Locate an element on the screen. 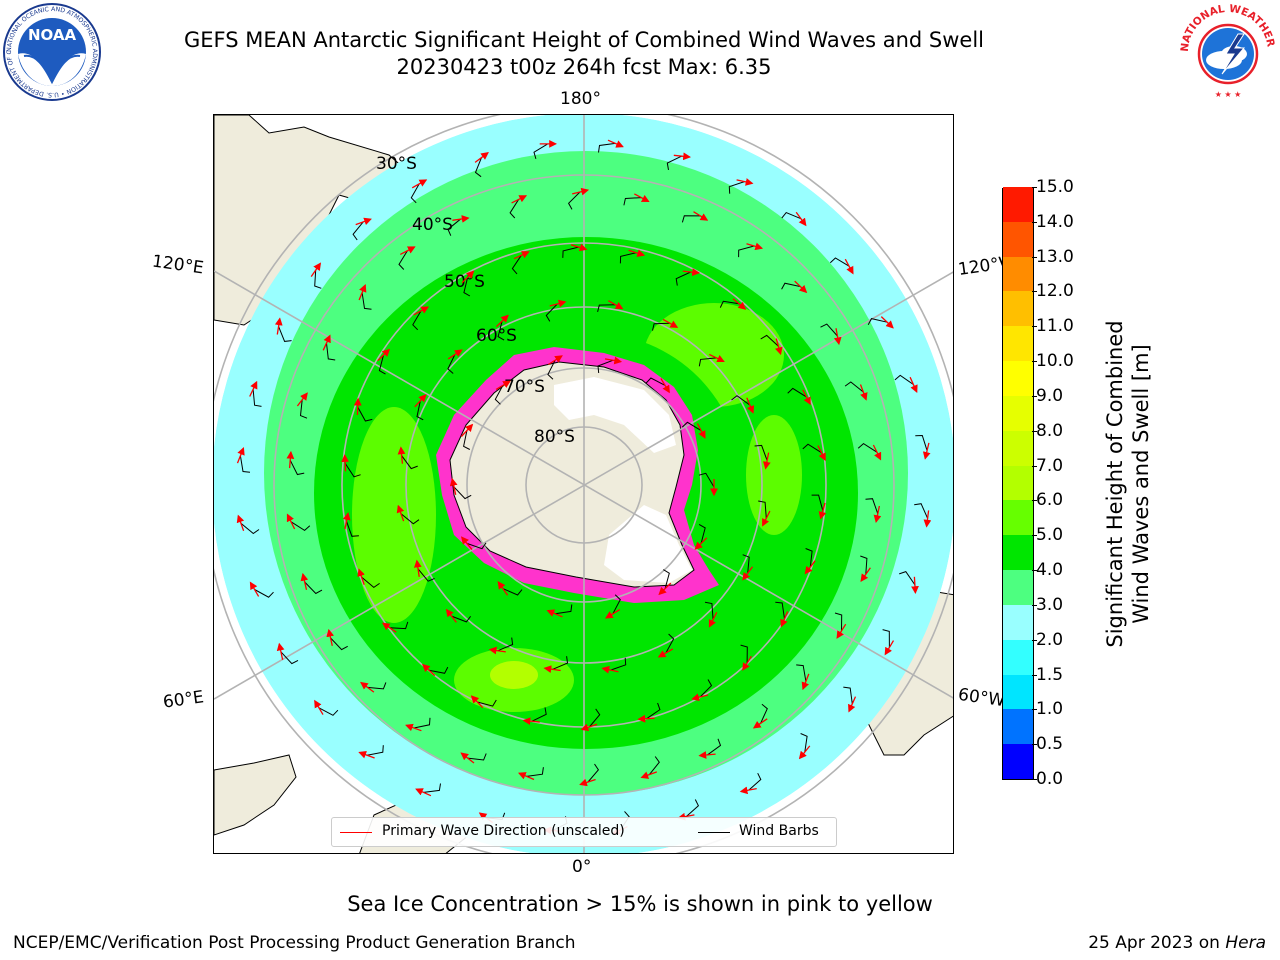 Image resolution: width=1280 pixels, height=960 pixels. latitude-label-30s: 30°S is located at coordinates (396, 164).